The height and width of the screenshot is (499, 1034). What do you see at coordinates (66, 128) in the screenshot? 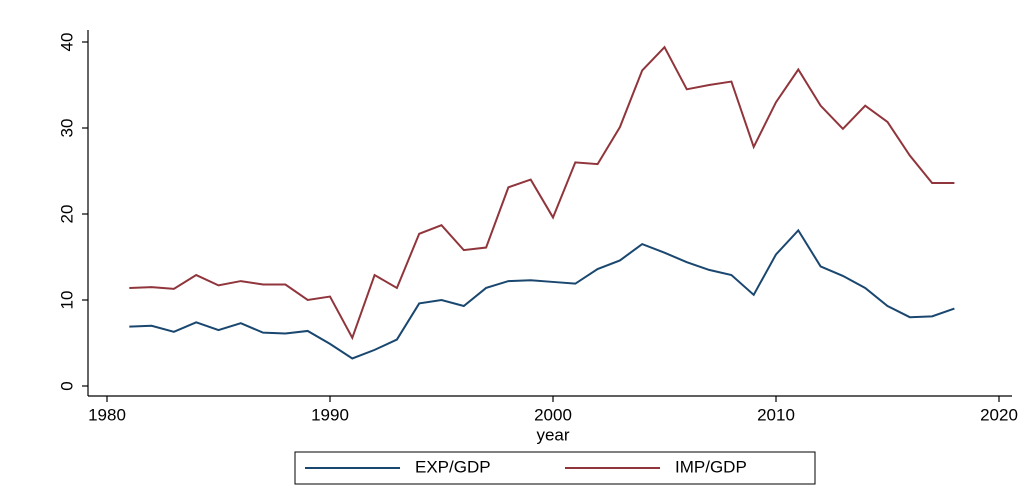
I see `y-tick-label: 30` at bounding box center [66, 128].